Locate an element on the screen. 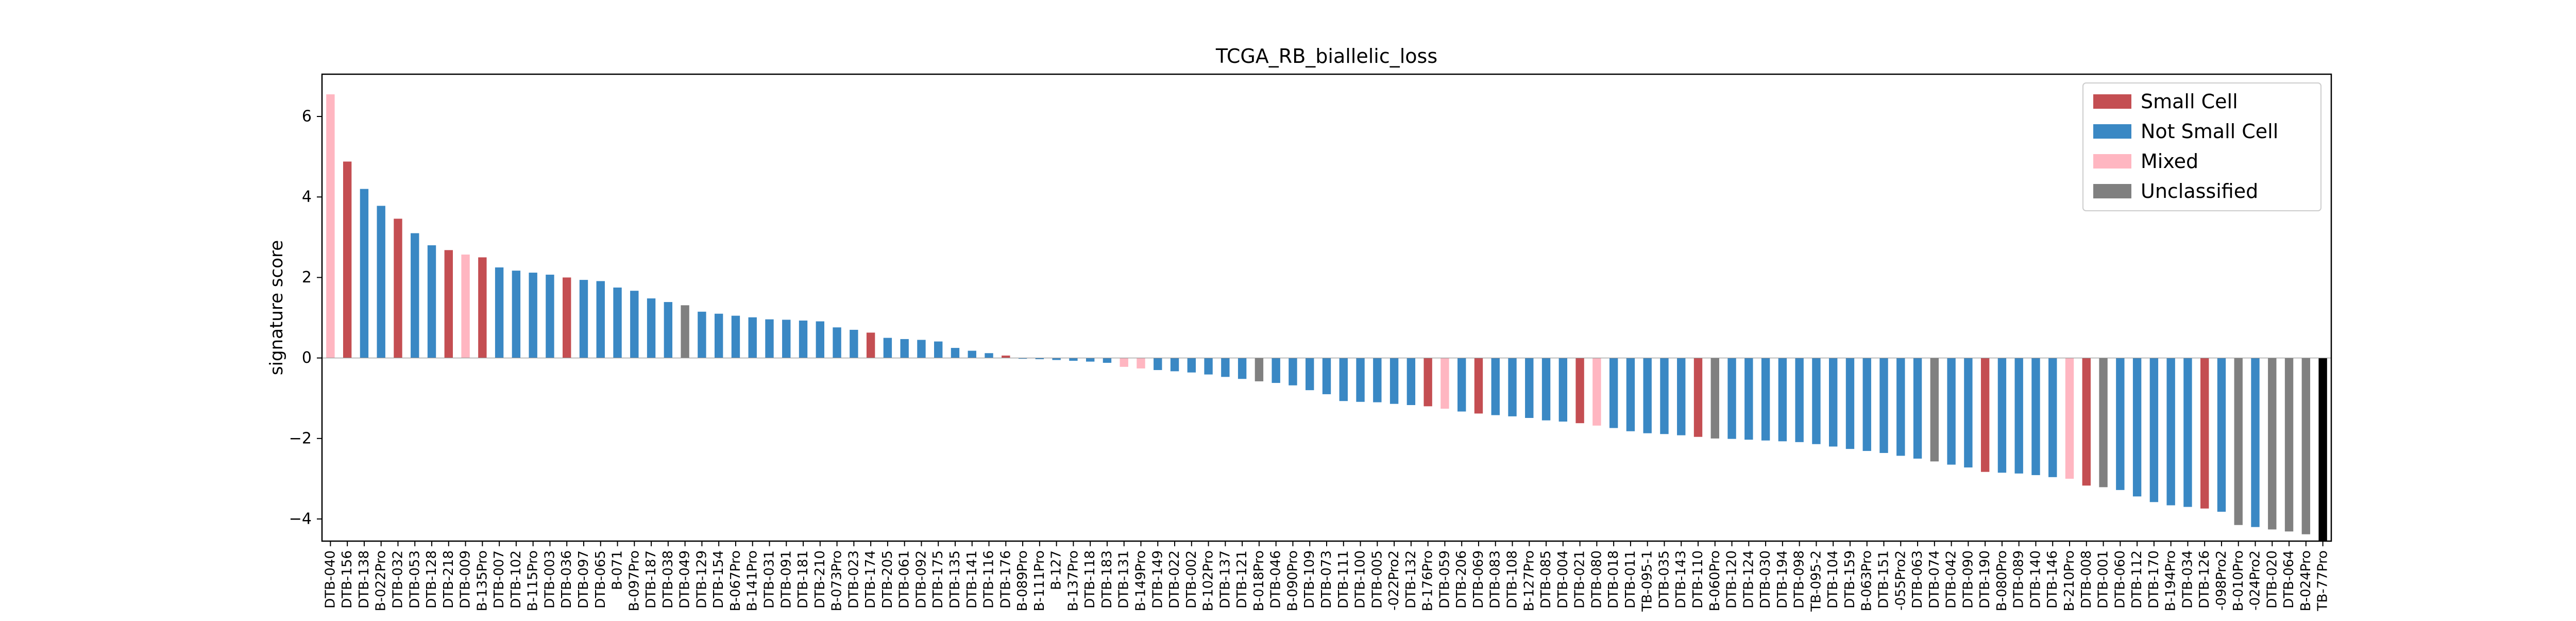 This screenshot has width=2576, height=621. x-tick-label: B-194Pro is located at coordinates (2171, 580).